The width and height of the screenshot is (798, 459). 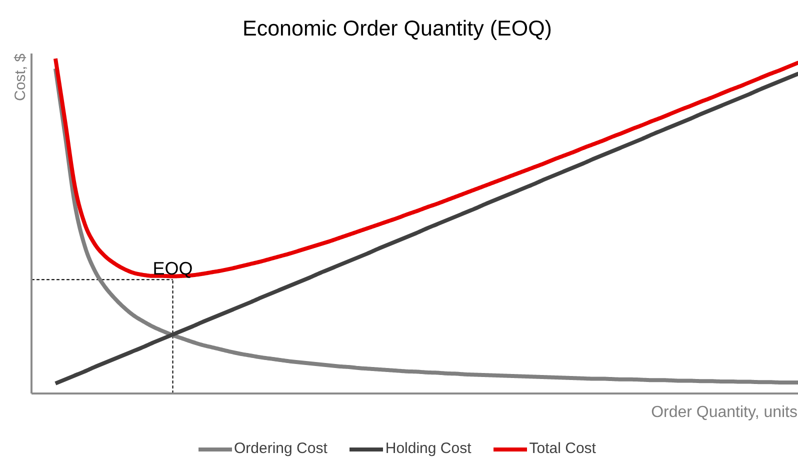 I want to click on chart-title: Economic Order Quantity (EOQ), so click(x=397, y=28).